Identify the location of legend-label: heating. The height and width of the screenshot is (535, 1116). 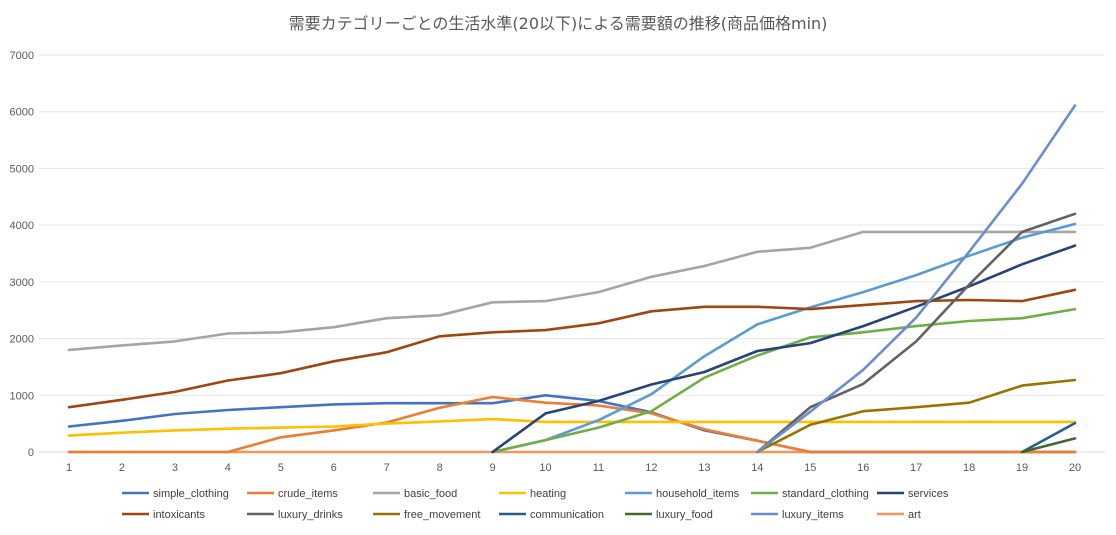
(548, 494).